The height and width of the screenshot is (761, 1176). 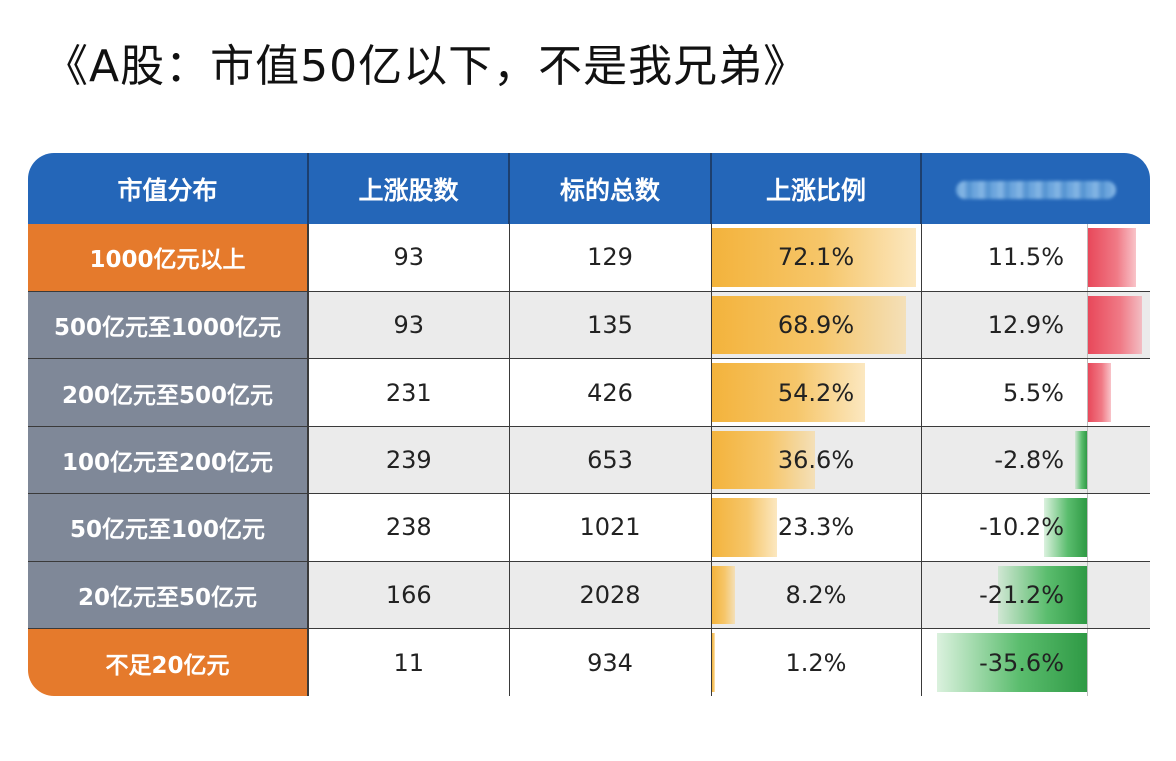 I want to click on ratio-label: 54.2%, so click(x=816, y=392).